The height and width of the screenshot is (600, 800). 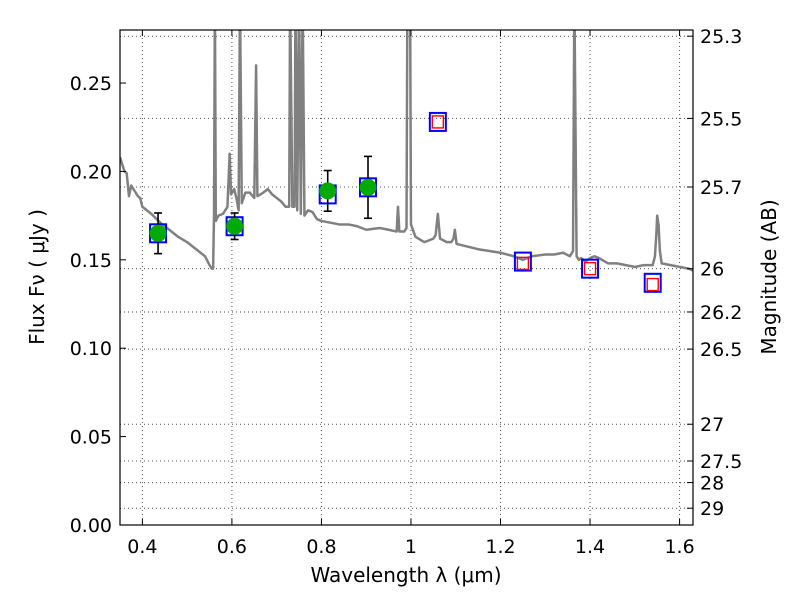 I want to click on y2-tick-label: 25.3, so click(x=721, y=37).